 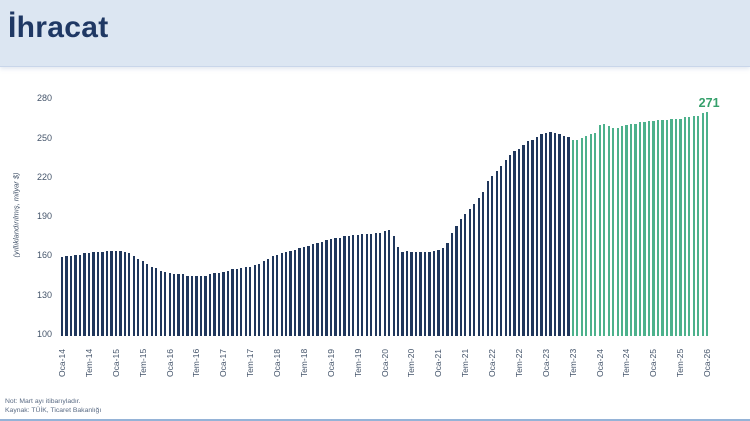 I want to click on y-tick-label: 280, so click(x=44, y=98).